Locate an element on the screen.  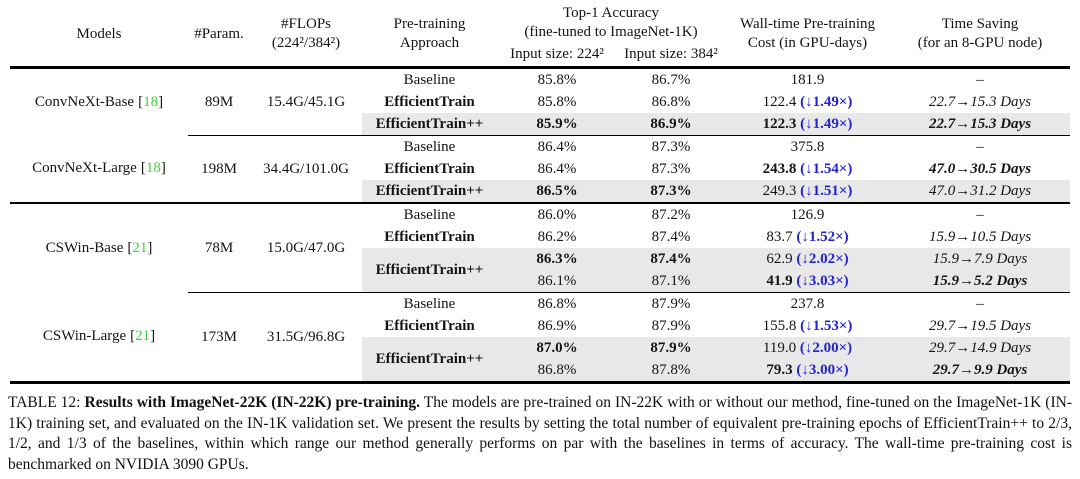
cell-saving: – is located at coordinates (980, 303).